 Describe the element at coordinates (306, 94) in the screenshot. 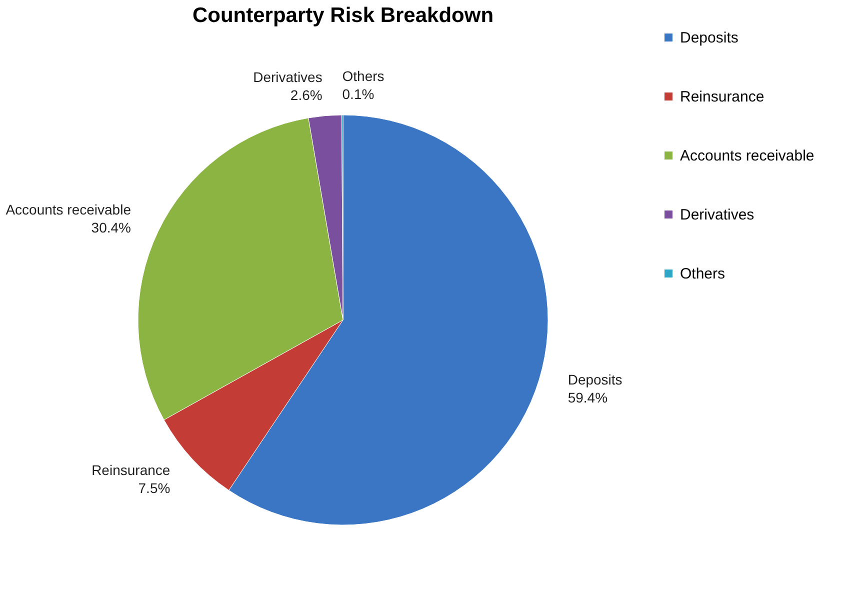

I see `data-label: 2.6%` at that location.